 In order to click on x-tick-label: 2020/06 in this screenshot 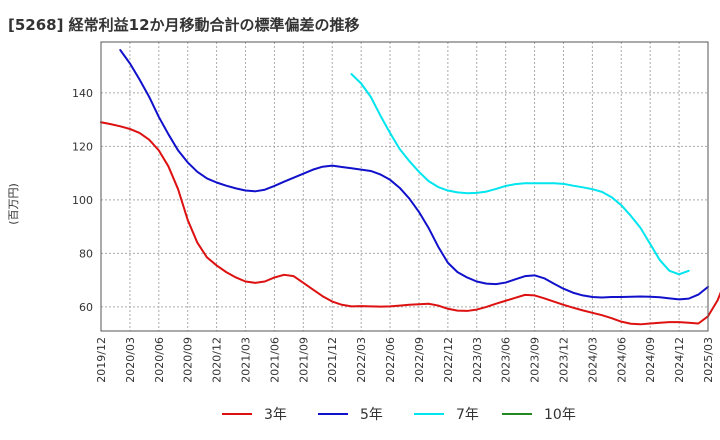, I will do `click(159, 360)`.